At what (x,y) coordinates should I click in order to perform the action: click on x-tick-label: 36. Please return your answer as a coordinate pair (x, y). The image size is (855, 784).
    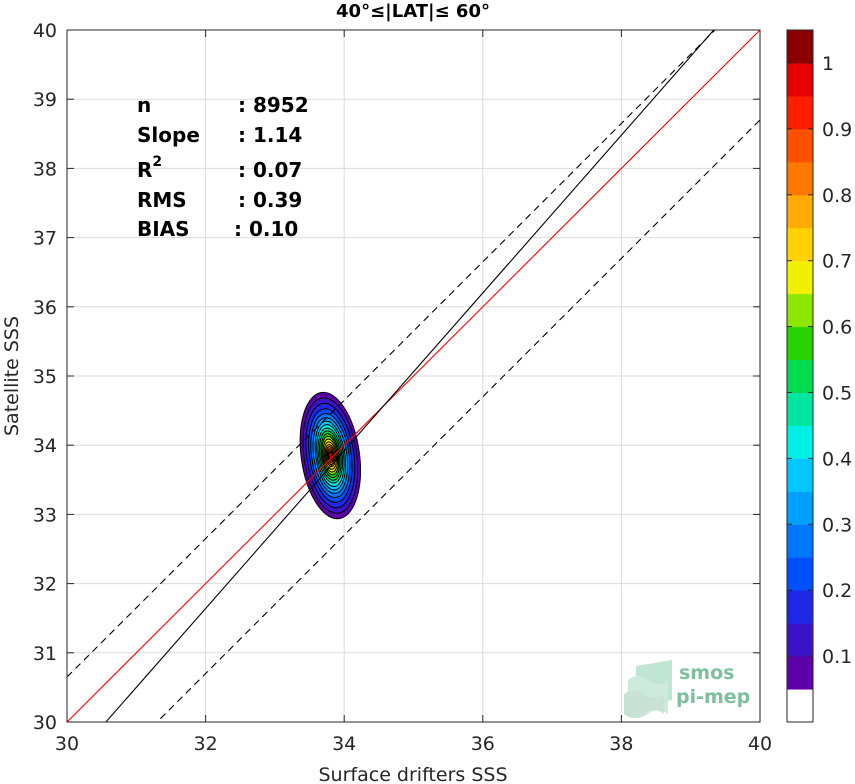
    Looking at the image, I should click on (483, 744).